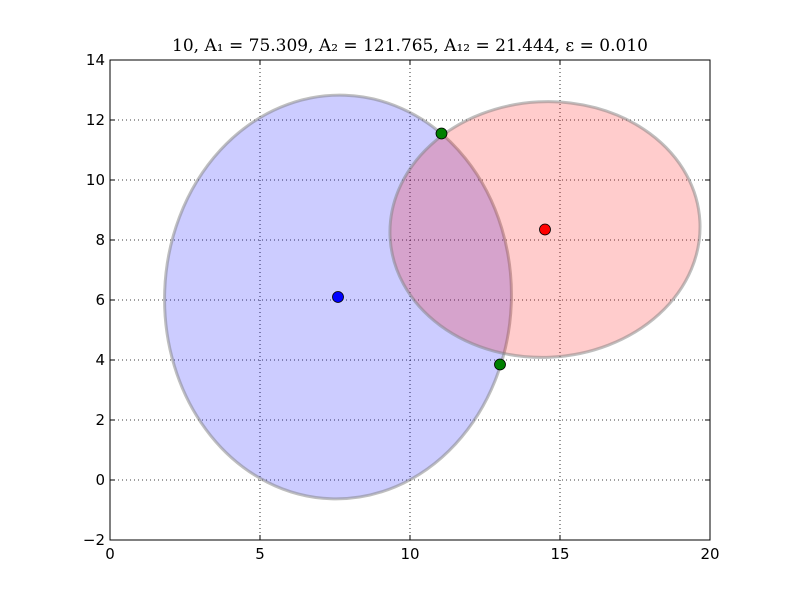 Image resolution: width=800 pixels, height=600 pixels. What do you see at coordinates (100, 240) in the screenshot?
I see `y-tick-label: 8` at bounding box center [100, 240].